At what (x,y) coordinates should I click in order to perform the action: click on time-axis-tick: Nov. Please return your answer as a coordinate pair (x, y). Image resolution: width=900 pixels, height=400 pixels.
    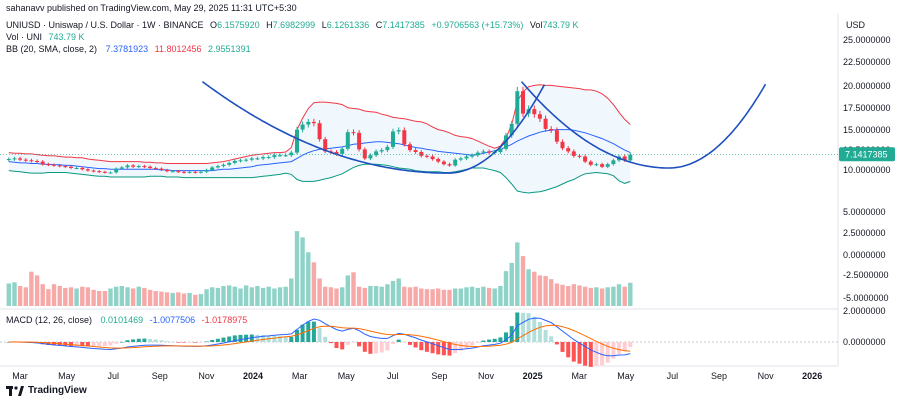
    Looking at the image, I should click on (486, 376).